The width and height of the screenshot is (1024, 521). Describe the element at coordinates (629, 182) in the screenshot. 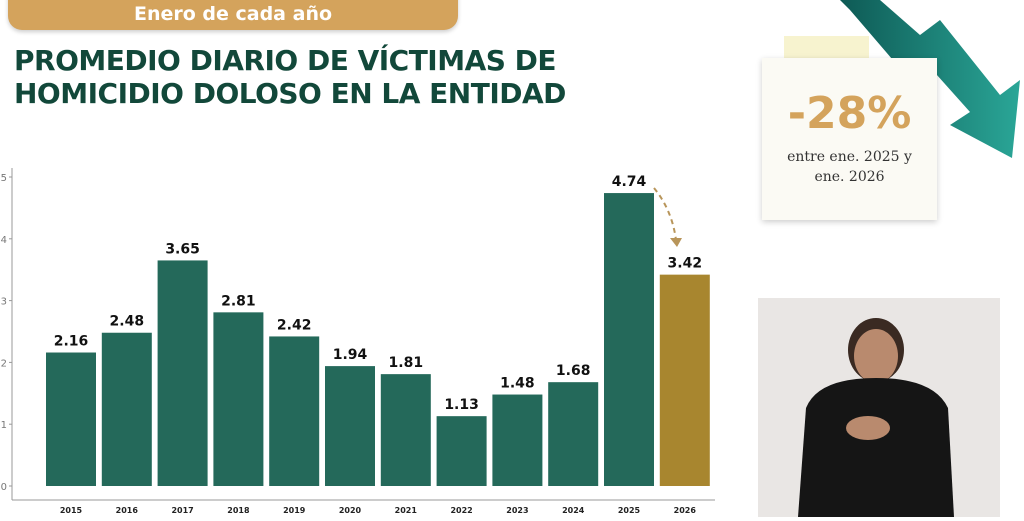

I see `data-label: 4.74` at that location.